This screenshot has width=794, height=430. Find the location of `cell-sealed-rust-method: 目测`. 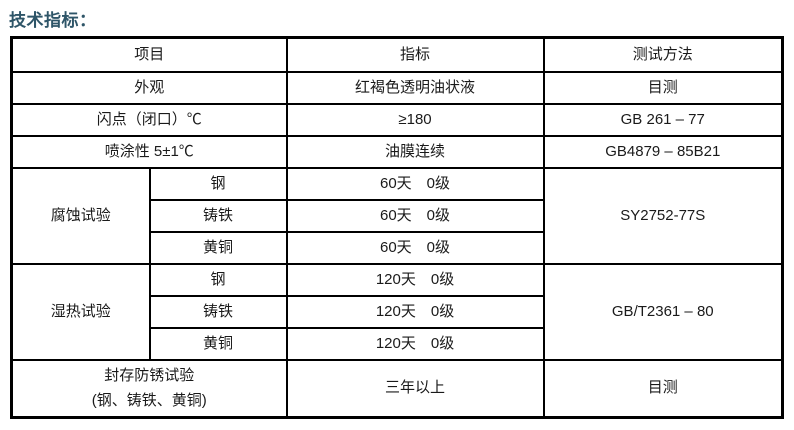

cell-sealed-rust-method: 目测 is located at coordinates (663, 388).